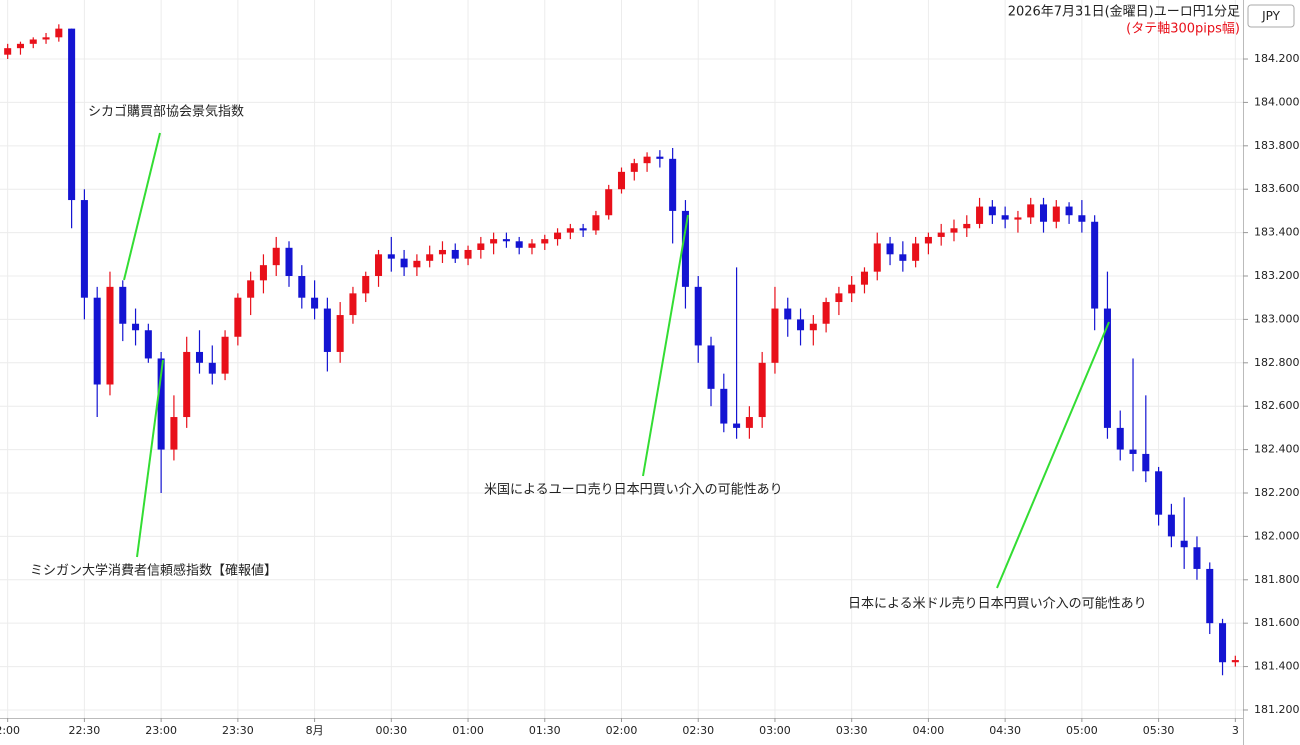  I want to click on x-tick-label: 01:00, so click(468, 730).